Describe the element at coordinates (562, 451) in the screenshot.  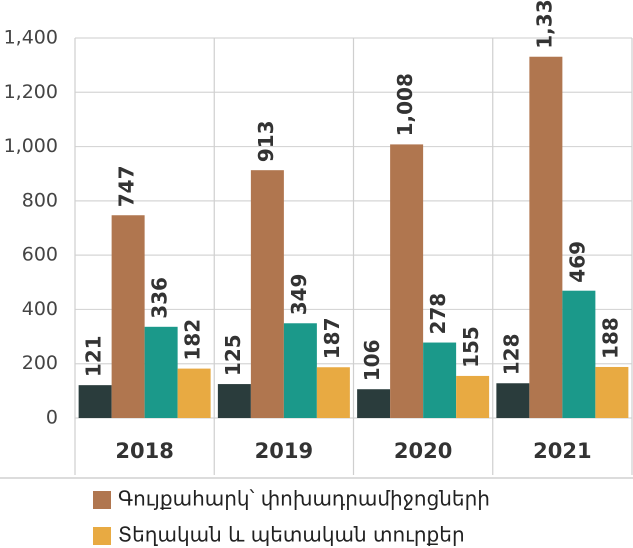
I see `x-tick-label: 2021` at that location.